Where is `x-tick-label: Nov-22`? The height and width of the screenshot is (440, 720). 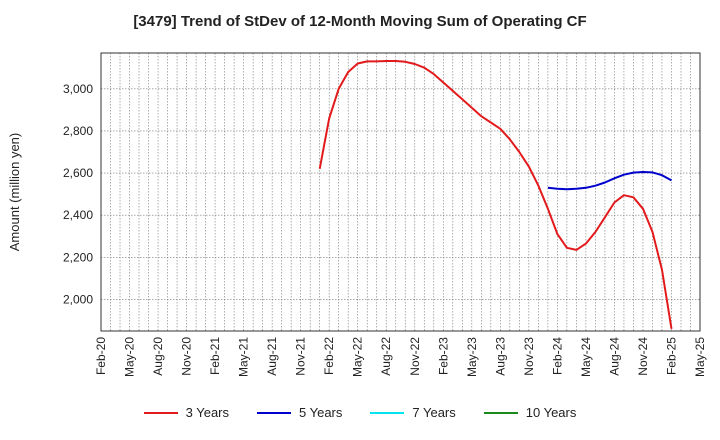 x-tick-label: Nov-22 is located at coordinates (415, 356).